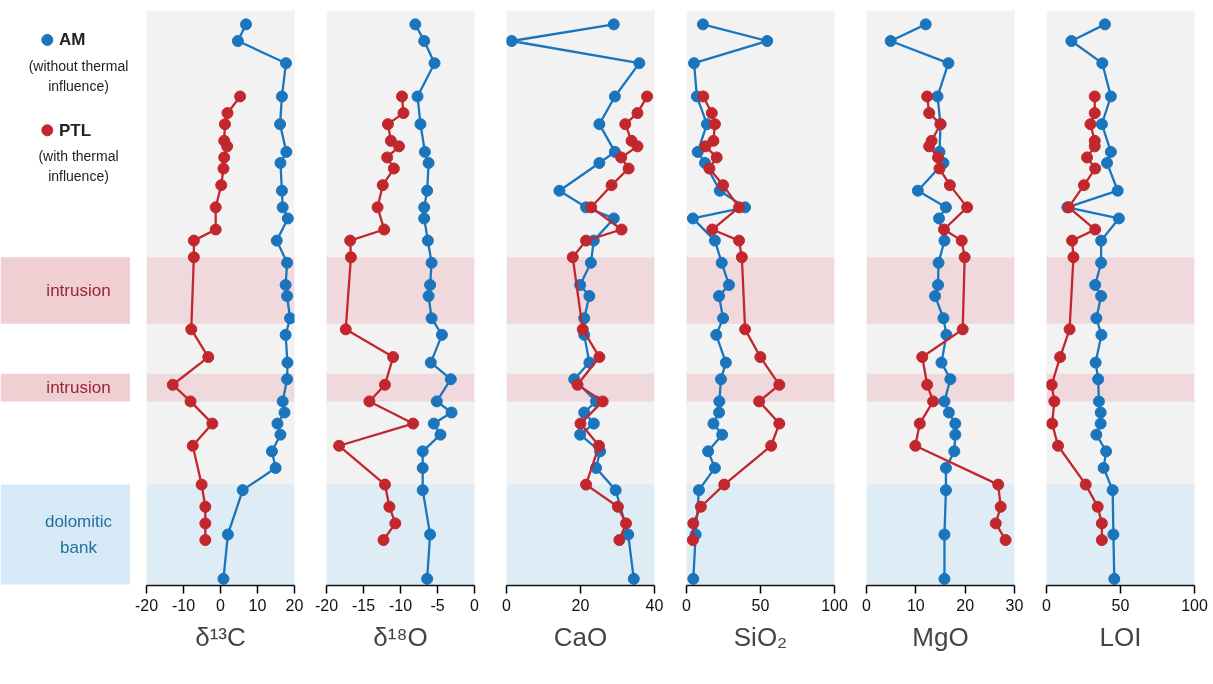  I want to click on x-axis-title: CaO, so click(580, 636).